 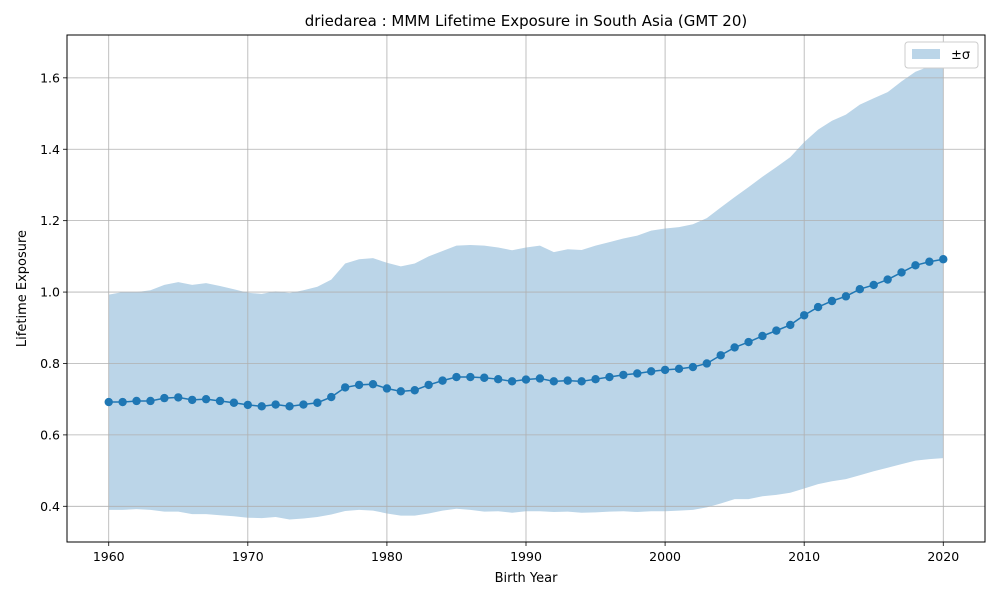 I want to click on y-tick-label: 0.4, so click(x=50, y=506).